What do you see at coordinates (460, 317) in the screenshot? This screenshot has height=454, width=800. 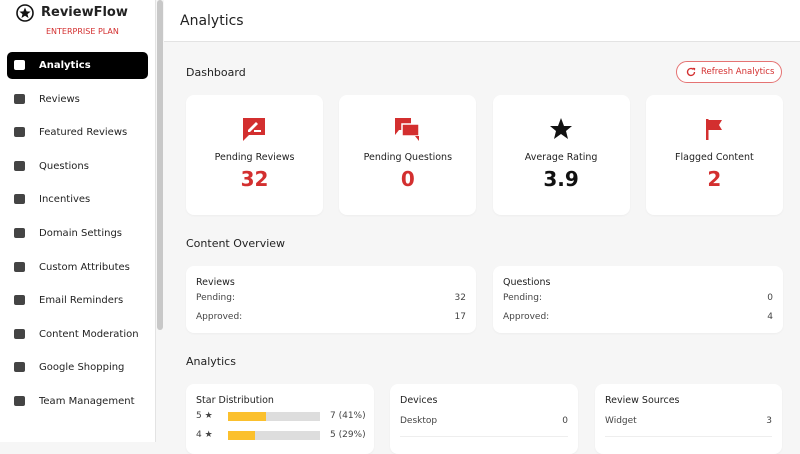 I see `row-value: 17` at bounding box center [460, 317].